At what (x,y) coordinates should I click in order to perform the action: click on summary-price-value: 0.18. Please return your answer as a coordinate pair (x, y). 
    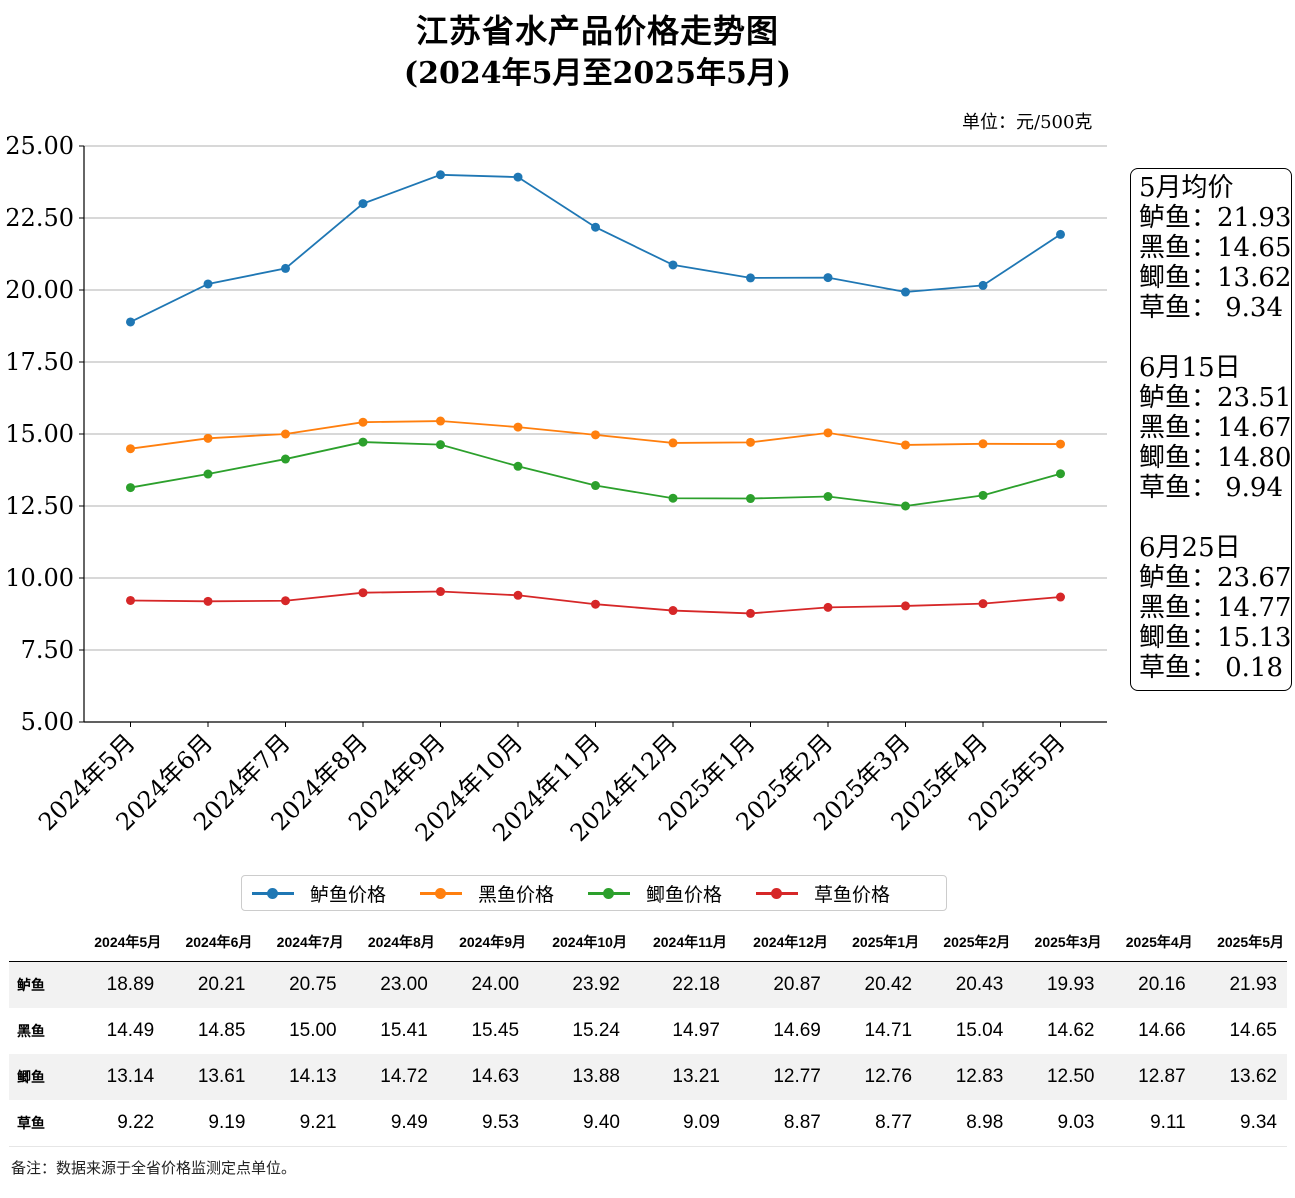
    Looking at the image, I should click on (1254, 668).